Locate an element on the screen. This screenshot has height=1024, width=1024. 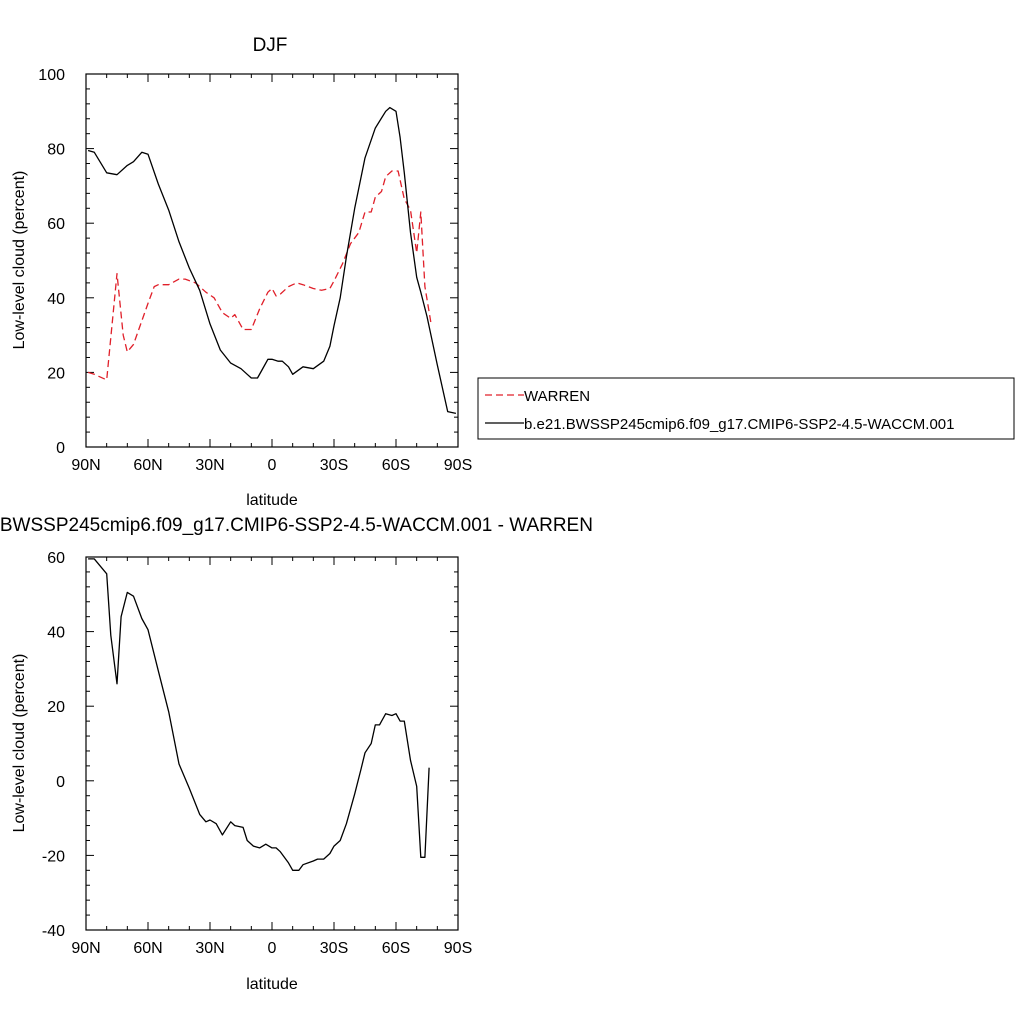
legend-label-warren: WARREN is located at coordinates (557, 396).